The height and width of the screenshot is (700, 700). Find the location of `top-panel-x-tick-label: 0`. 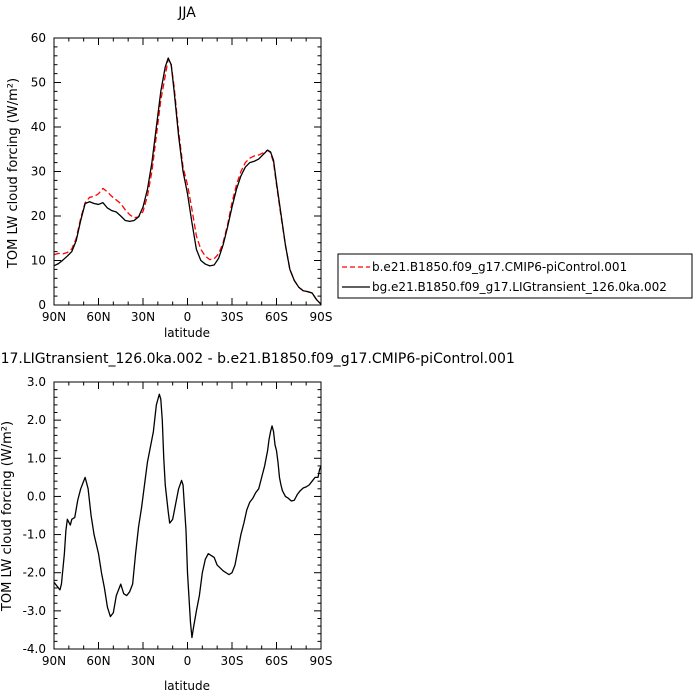

top-panel-x-tick-label: 0 is located at coordinates (188, 317).